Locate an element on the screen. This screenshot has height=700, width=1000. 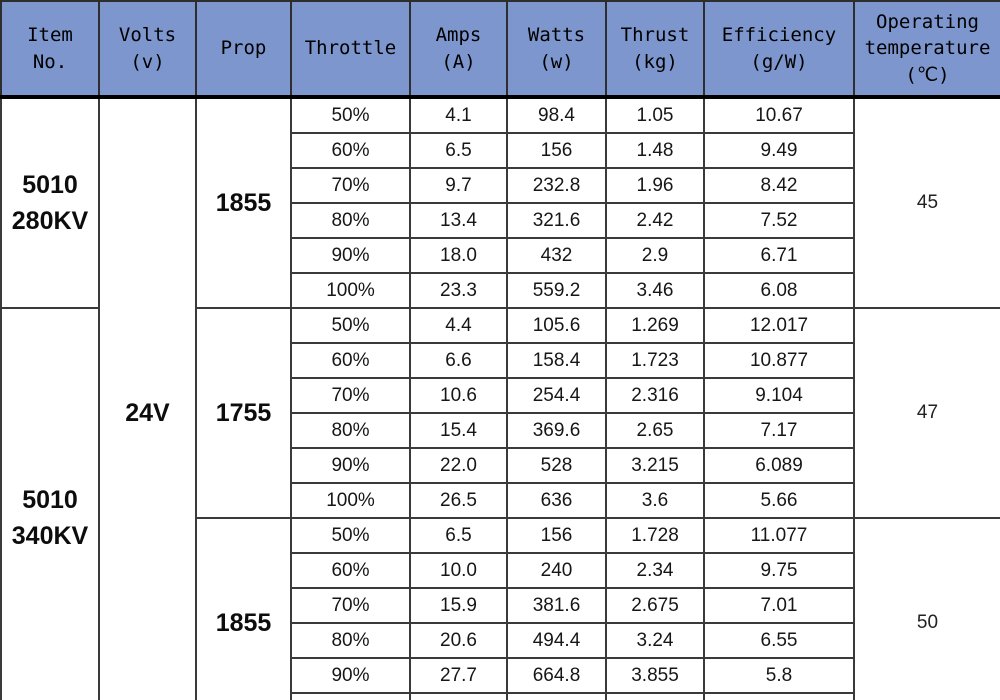
table-row: 100% 26.5 636 3.6 5.66 is located at coordinates (500, 500).